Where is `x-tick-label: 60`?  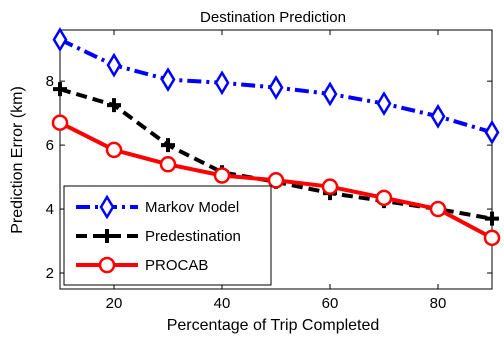 x-tick-label: 60 is located at coordinates (330, 303).